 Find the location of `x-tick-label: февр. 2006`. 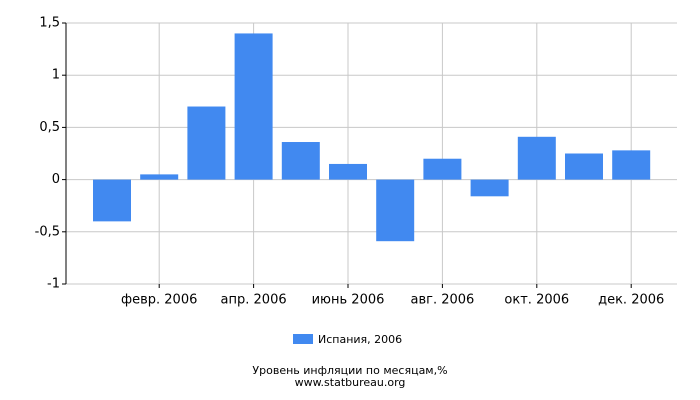

x-tick-label: февр. 2006 is located at coordinates (159, 300).